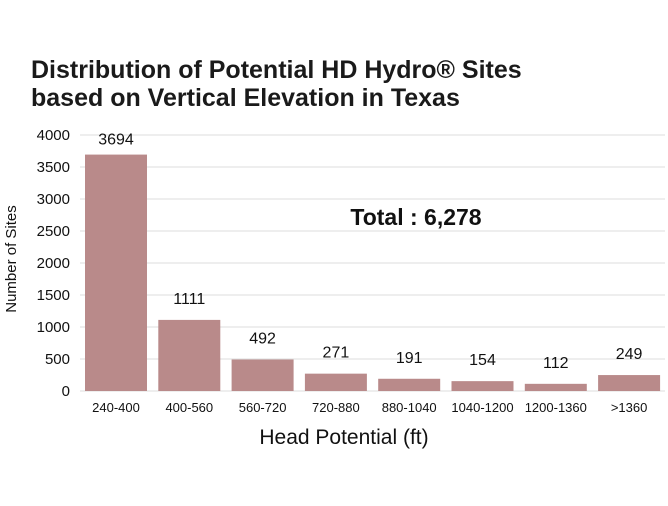 Image resolution: width=668 pixels, height=506 pixels. I want to click on x-tick-label: >1360, so click(629, 407).